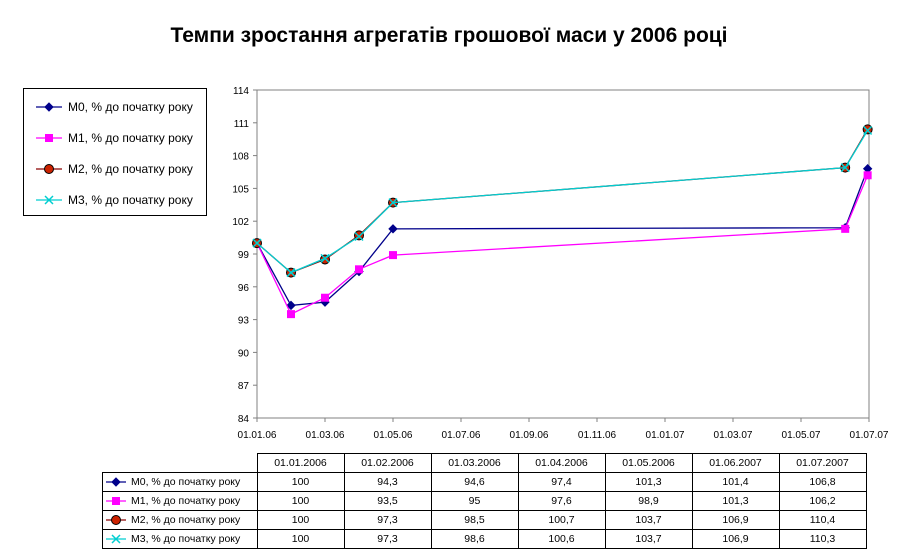 The width and height of the screenshot is (898, 557). I want to click on y-tick-label: 96, so click(244, 288).